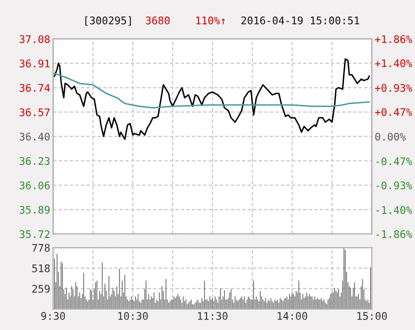 This screenshot has height=330, width=415. Describe the element at coordinates (393, 112) in the screenshot. I see `y2-tick-label: +0.47%` at that location.